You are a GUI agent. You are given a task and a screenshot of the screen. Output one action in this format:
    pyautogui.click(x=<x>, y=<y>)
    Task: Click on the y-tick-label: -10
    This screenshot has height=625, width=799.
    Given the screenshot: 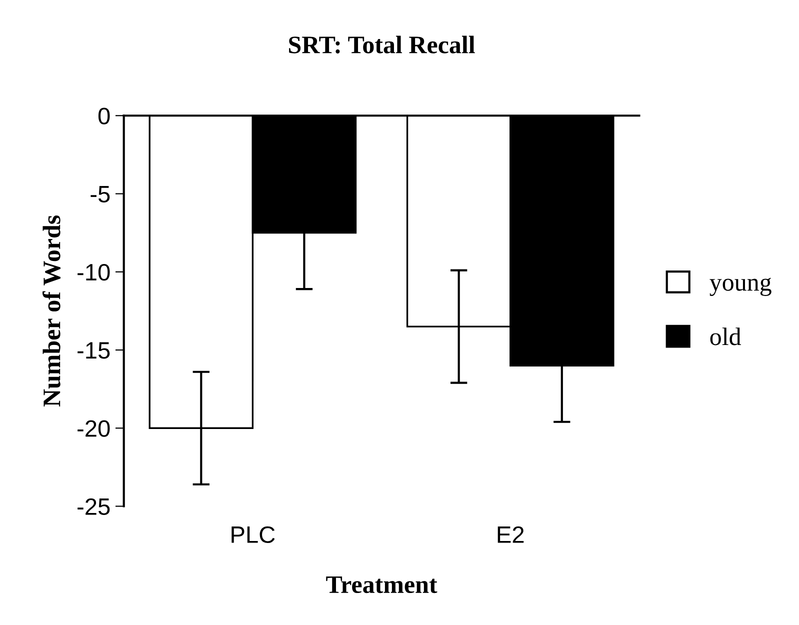 What is the action you would take?
    pyautogui.click(x=94, y=272)
    